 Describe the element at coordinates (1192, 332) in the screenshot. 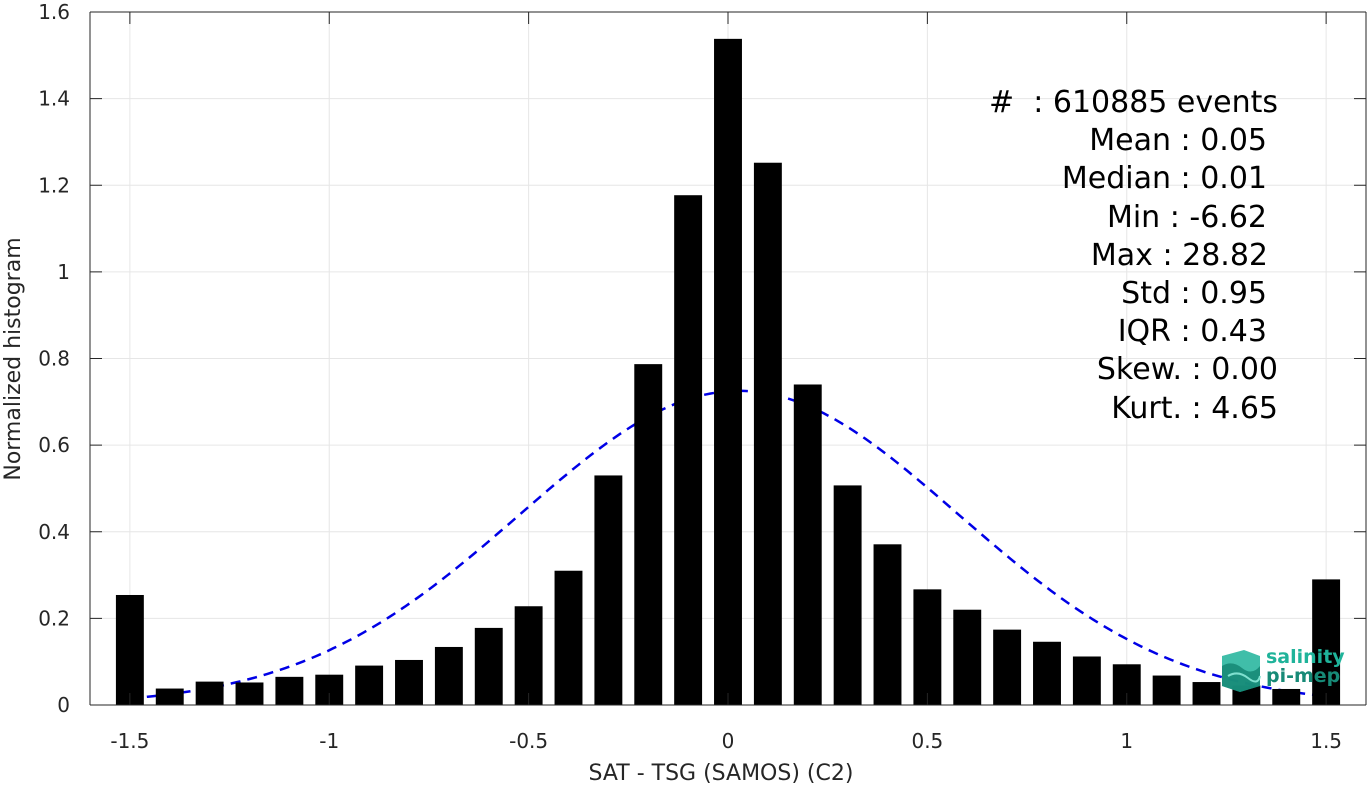

I see `stat-iqr: IQR : 0.43` at that location.